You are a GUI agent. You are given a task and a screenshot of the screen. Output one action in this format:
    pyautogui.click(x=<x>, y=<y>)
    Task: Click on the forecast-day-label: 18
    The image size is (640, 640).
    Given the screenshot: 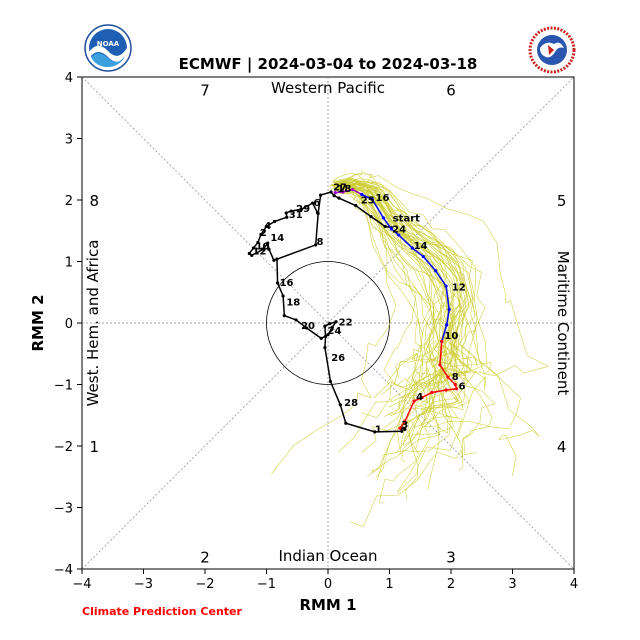 What is the action you would take?
    pyautogui.click(x=344, y=189)
    